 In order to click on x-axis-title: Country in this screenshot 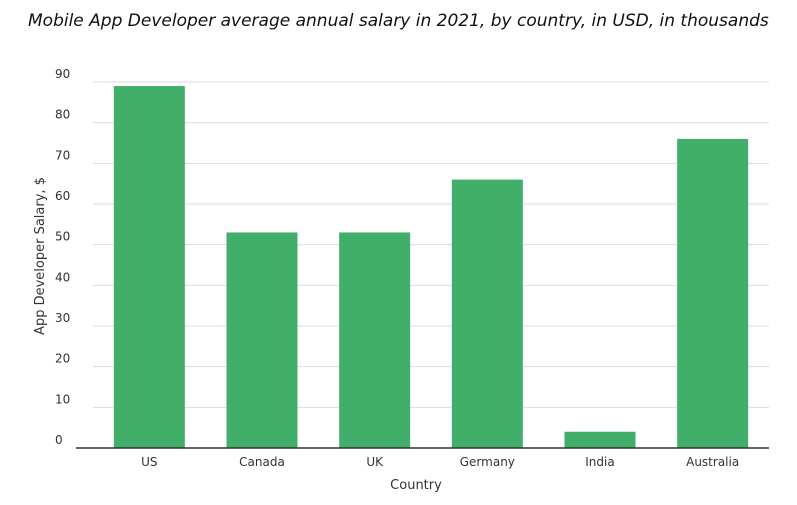, I will do `click(416, 485)`.